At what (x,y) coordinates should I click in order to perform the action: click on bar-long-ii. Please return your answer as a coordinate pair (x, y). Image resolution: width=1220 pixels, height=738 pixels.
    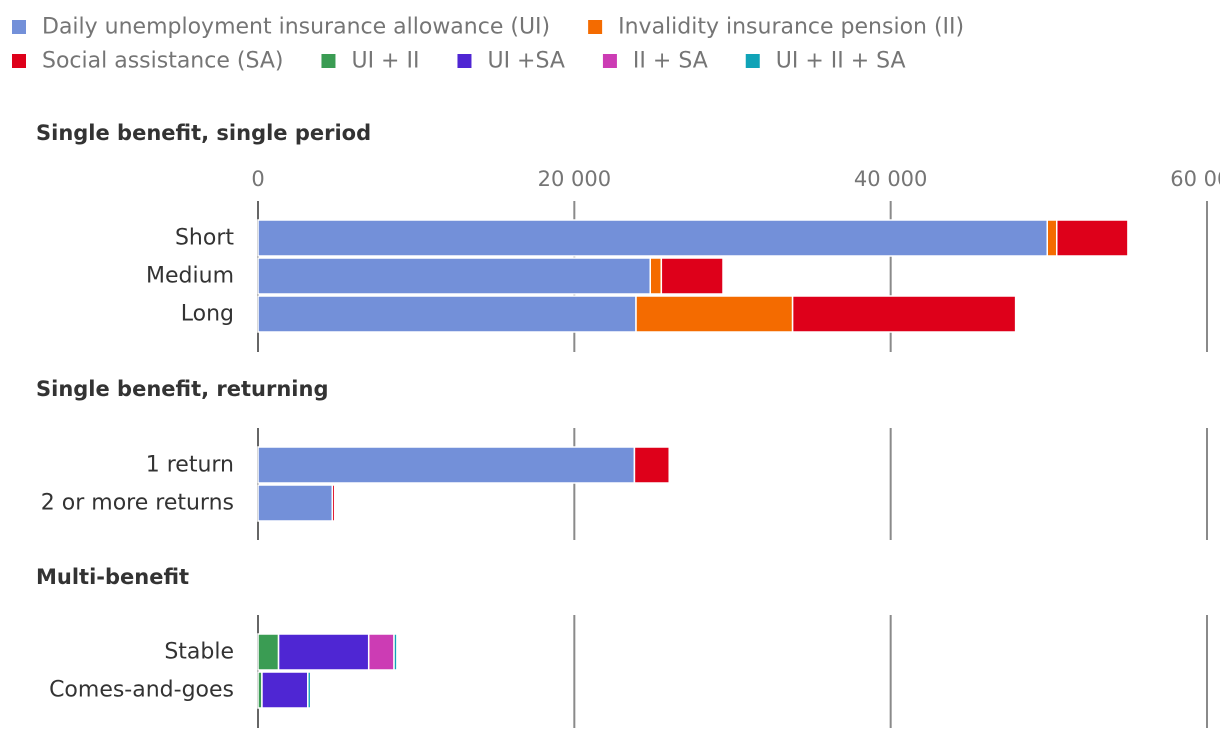
    Looking at the image, I should click on (714, 314).